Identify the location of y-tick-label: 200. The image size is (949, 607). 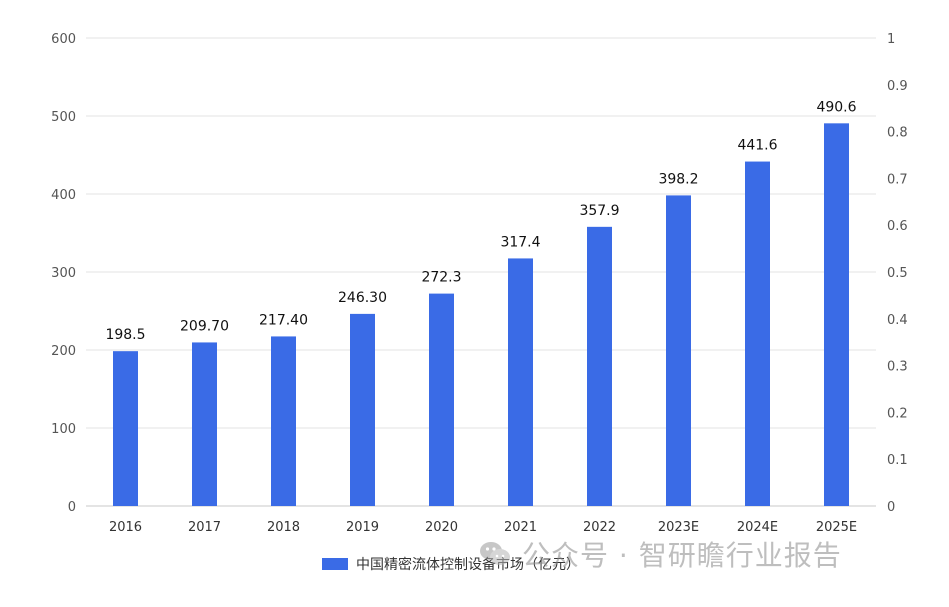
(63, 351).